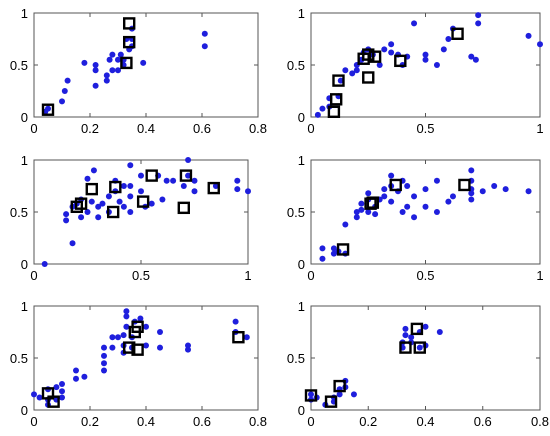 This screenshot has height=436, width=550. I want to click on scatter-panel-top-right: 0 0.5 1 0 0.5 1, so click(415, 71).